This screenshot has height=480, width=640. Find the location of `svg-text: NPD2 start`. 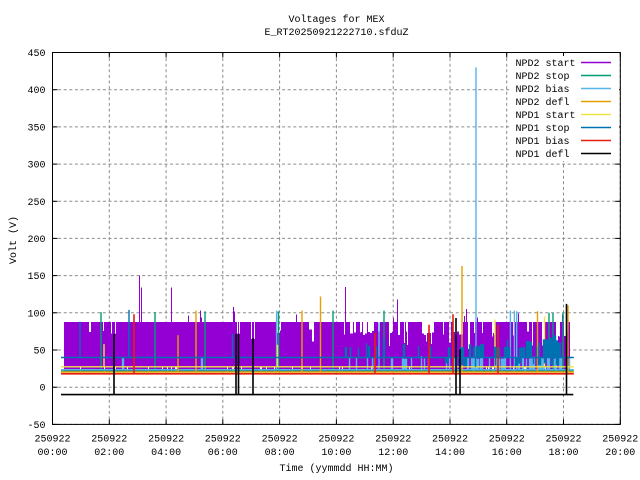

svg-text: NPD2 start is located at coordinates (546, 64).